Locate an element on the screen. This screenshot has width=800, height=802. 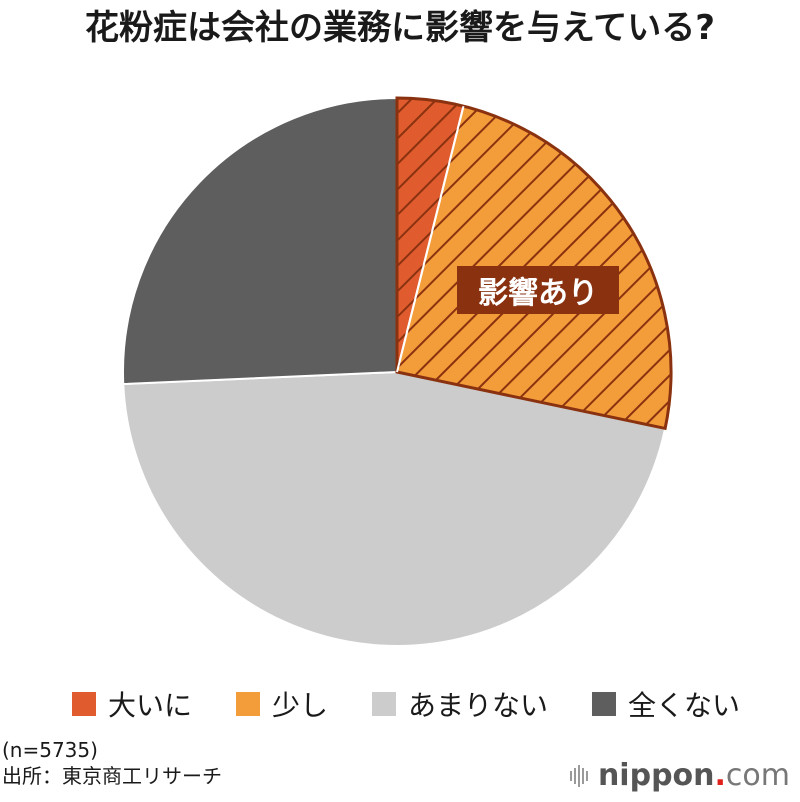
legend: 大いに 少し あまりない 全くない is located at coordinates (428, 704).